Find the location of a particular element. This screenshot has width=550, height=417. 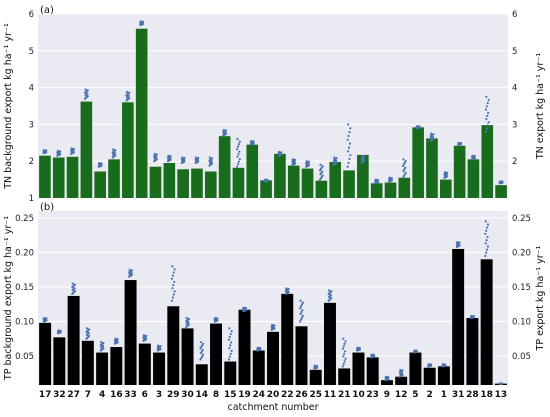

x-tick-label: 28 is located at coordinates (472, 395).